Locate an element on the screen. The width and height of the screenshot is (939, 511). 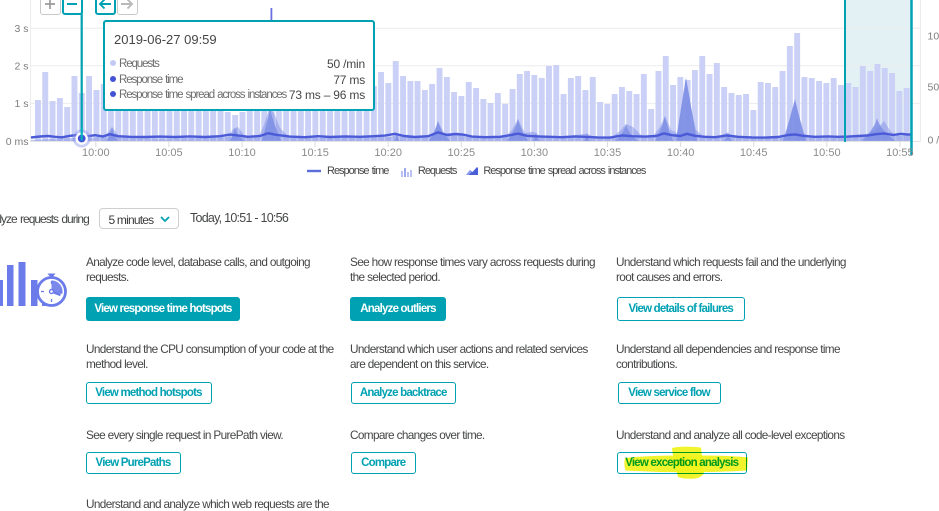
svg-text: 2 s is located at coordinates (21, 67).